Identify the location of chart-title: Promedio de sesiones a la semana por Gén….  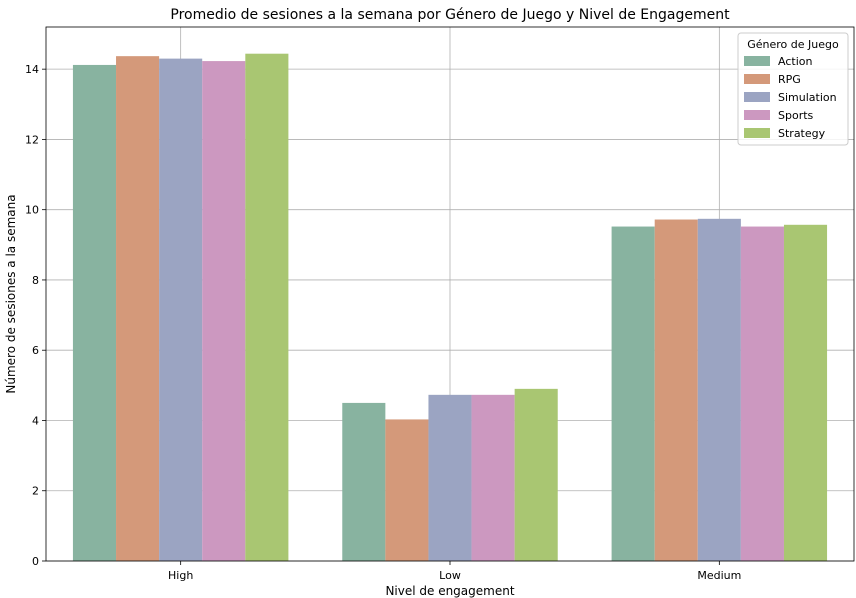
(450, 15).